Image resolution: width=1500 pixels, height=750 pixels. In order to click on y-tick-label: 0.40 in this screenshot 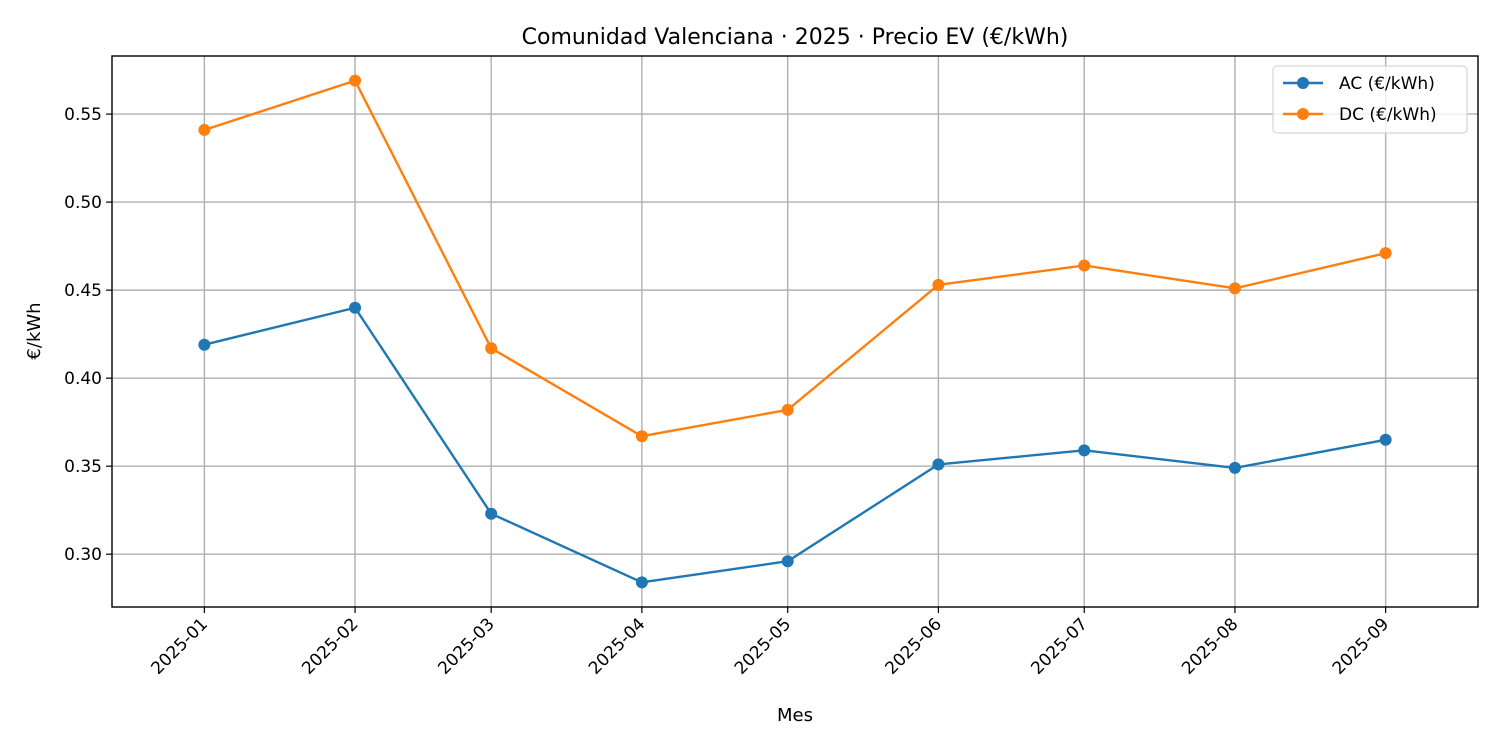, I will do `click(83, 379)`.